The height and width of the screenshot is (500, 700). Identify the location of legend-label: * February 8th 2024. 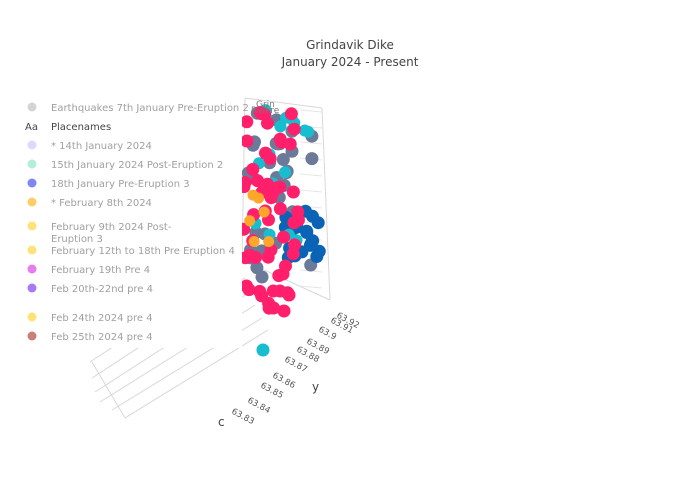
(101, 203).